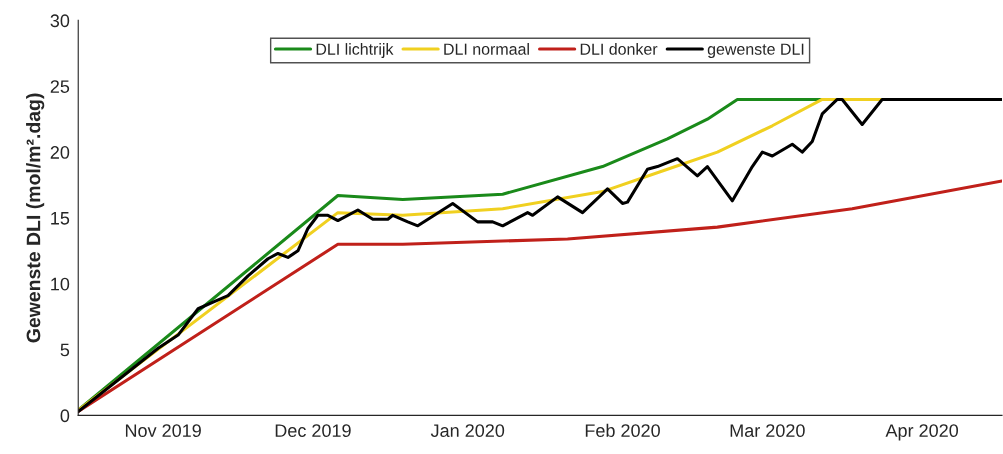 The width and height of the screenshot is (1003, 454). What do you see at coordinates (60, 86) in the screenshot?
I see `y-tick-label: 25` at bounding box center [60, 86].